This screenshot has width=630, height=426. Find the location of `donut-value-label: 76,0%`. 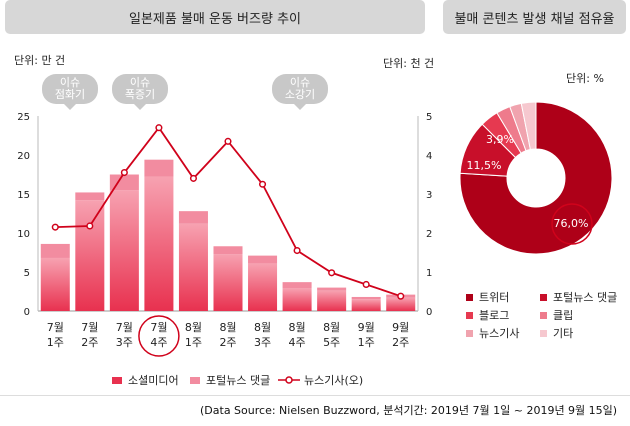

donut-value-label: 76,0% is located at coordinates (571, 223).